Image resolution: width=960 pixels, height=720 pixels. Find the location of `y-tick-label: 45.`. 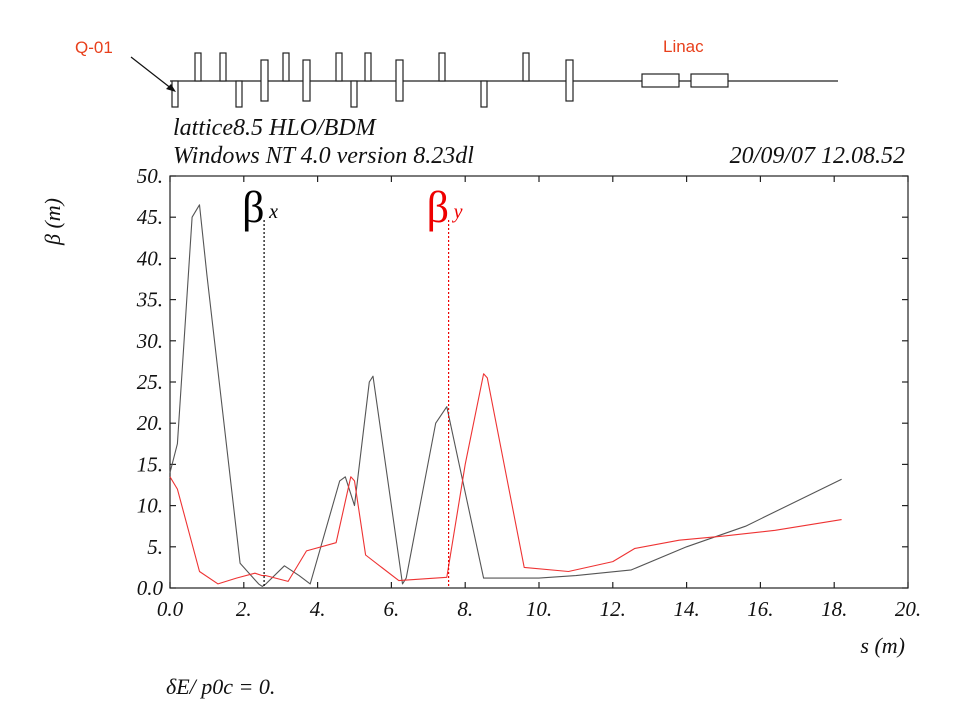

y-tick-label: 45. is located at coordinates (150, 217).